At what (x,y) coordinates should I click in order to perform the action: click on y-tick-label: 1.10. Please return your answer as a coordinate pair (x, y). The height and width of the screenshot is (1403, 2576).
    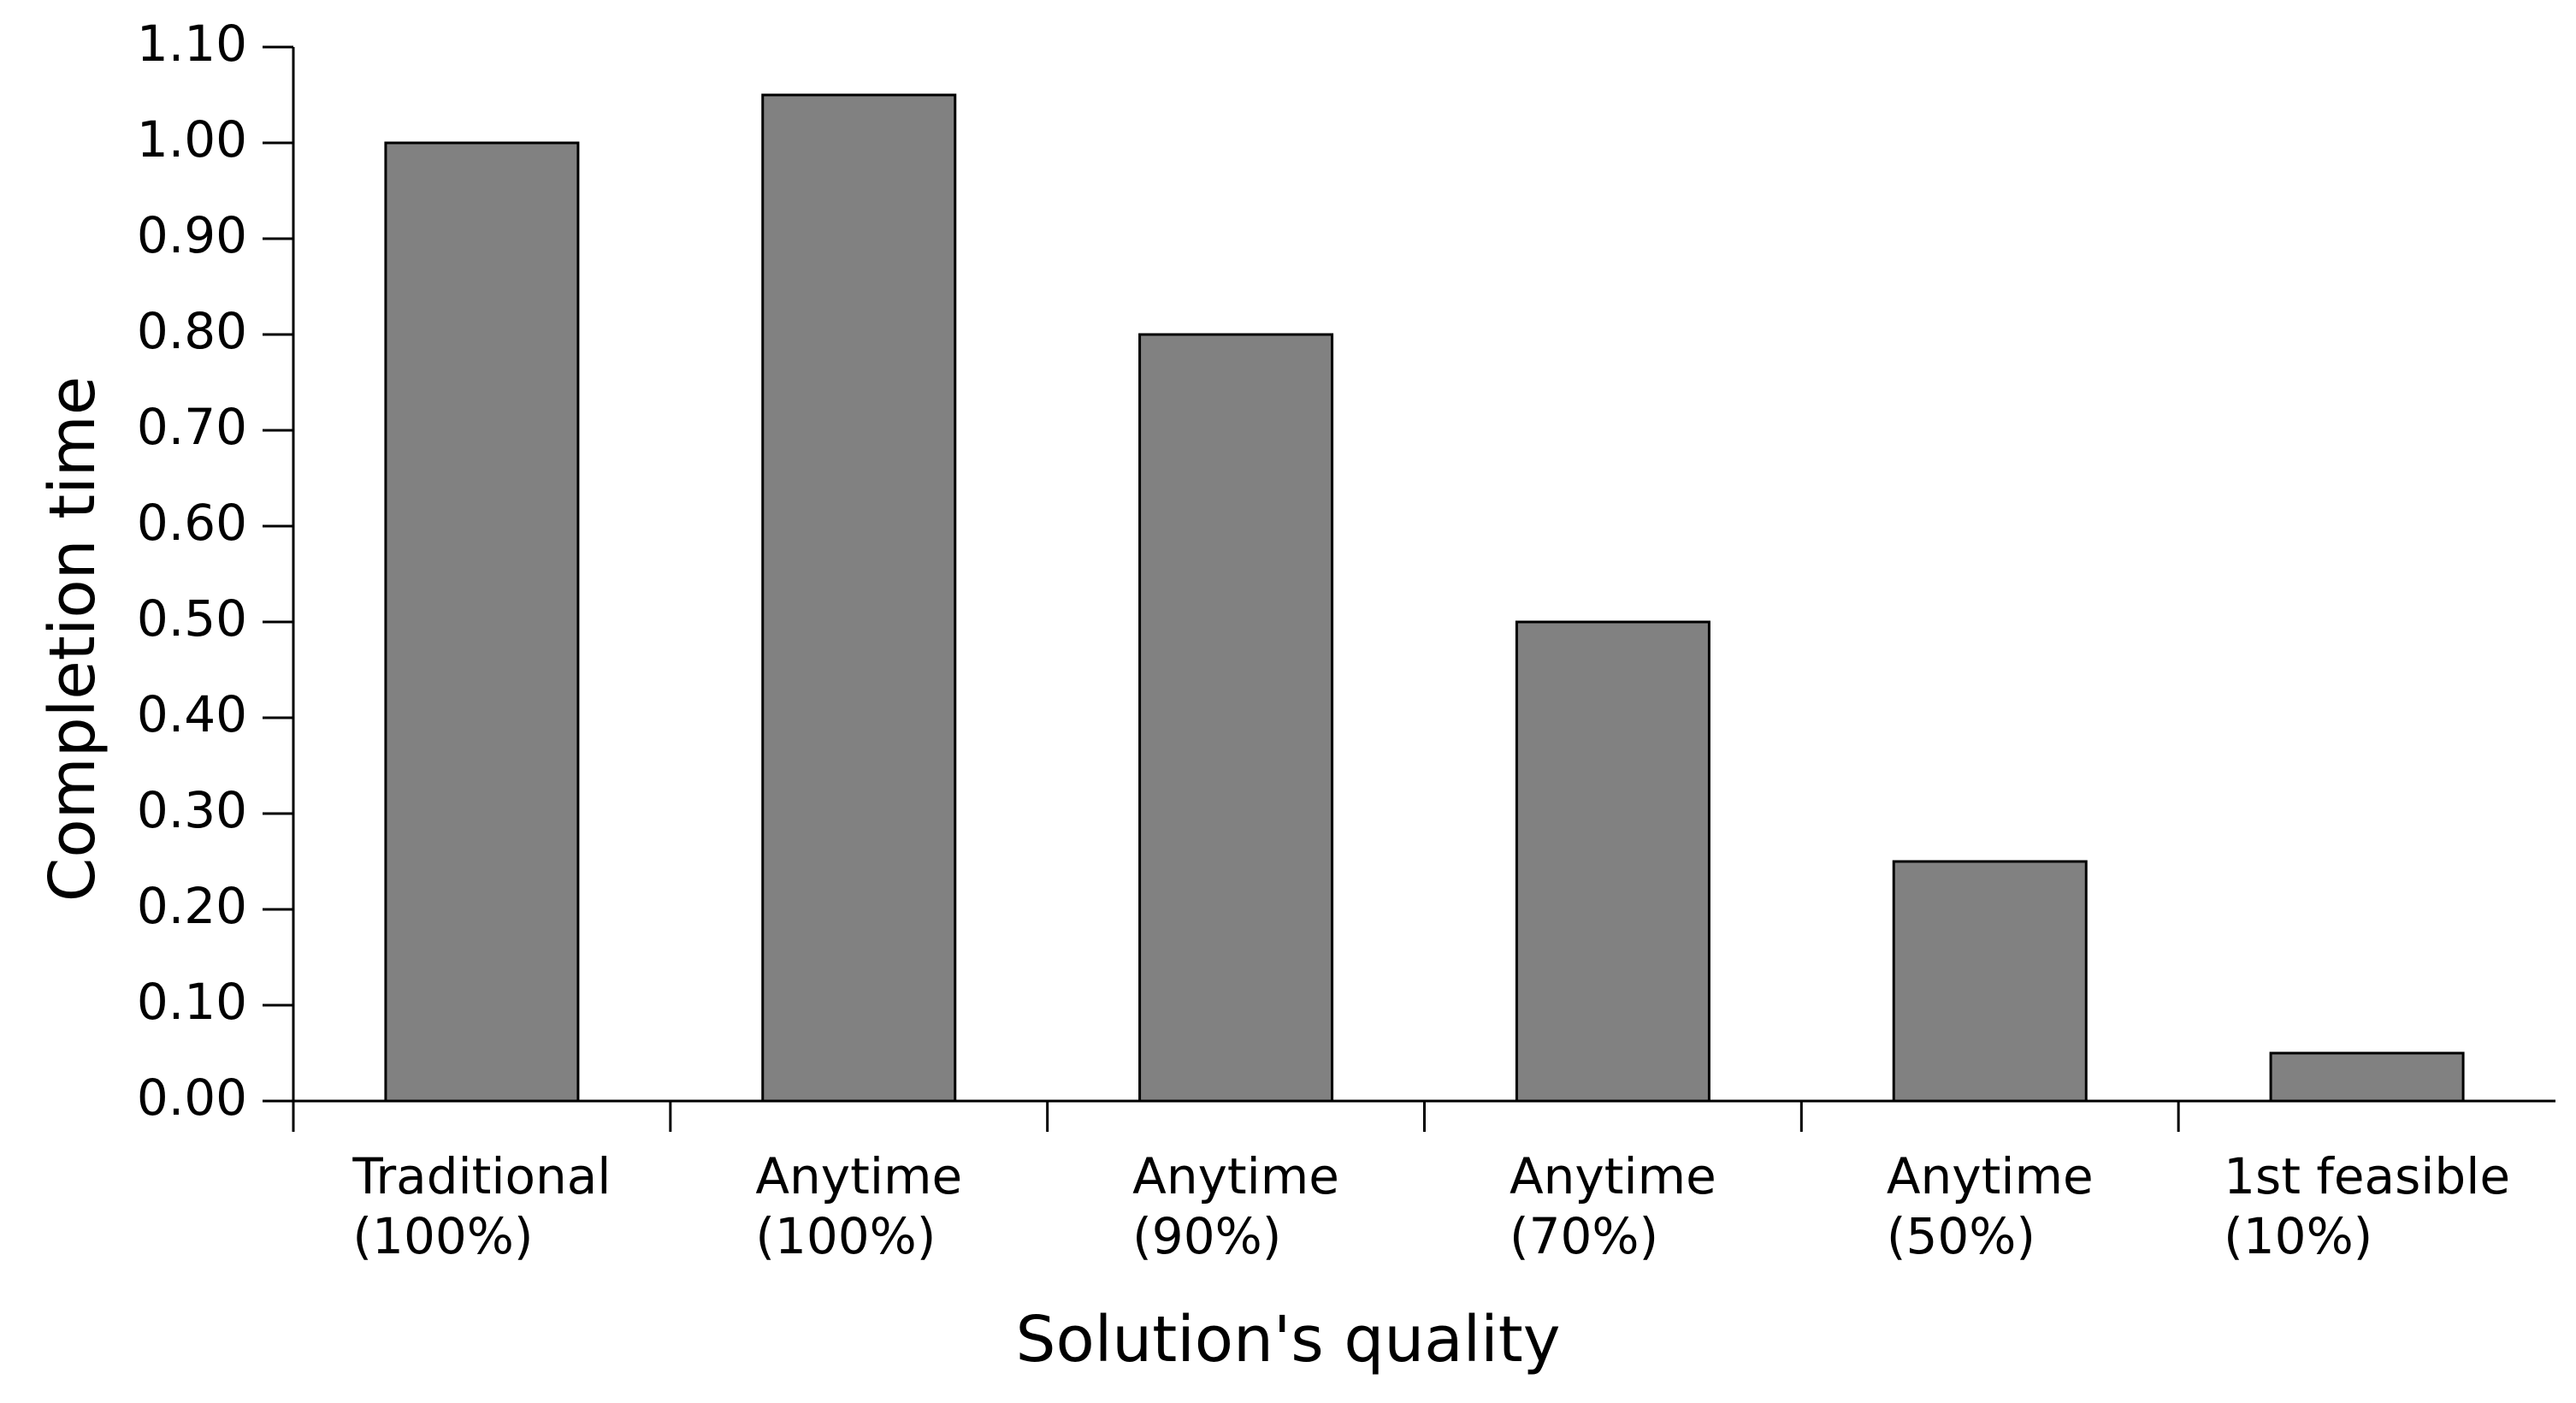
    Looking at the image, I should click on (191, 44).